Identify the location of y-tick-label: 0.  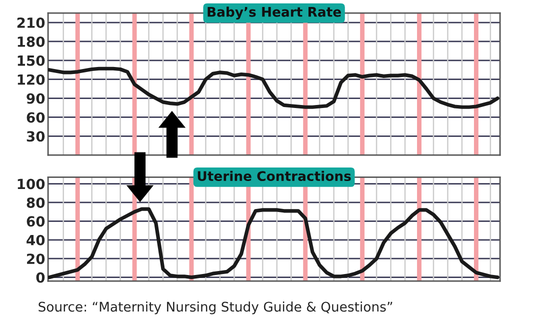
(40, 277).